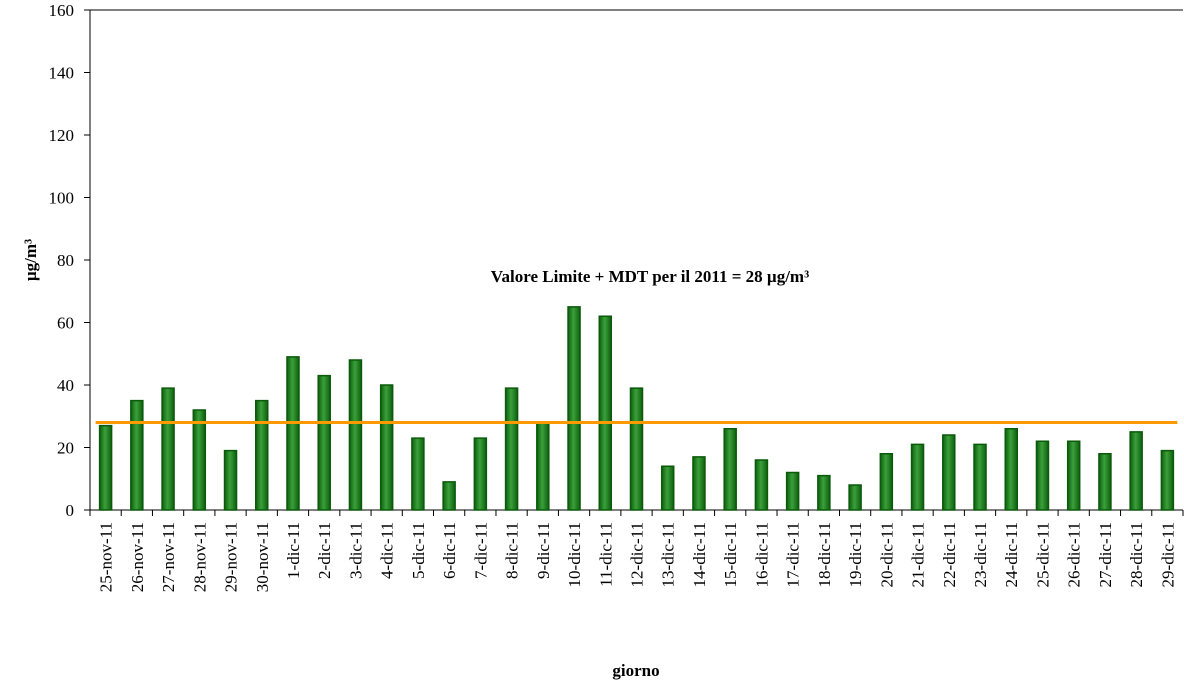 The height and width of the screenshot is (688, 1184). I want to click on x-tick-label: 3-dic-11, so click(355, 550).